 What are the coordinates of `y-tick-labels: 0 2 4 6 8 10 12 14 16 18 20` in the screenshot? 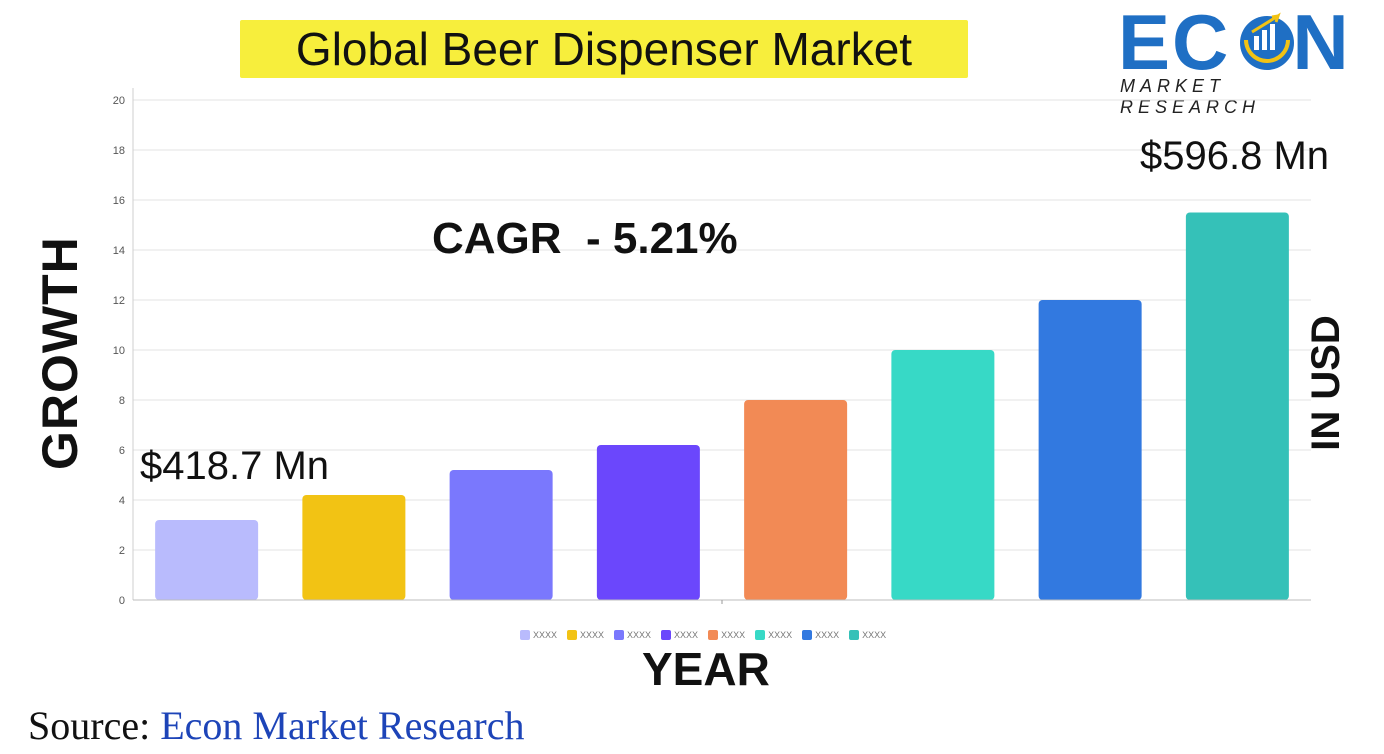 It's located at (119, 351).